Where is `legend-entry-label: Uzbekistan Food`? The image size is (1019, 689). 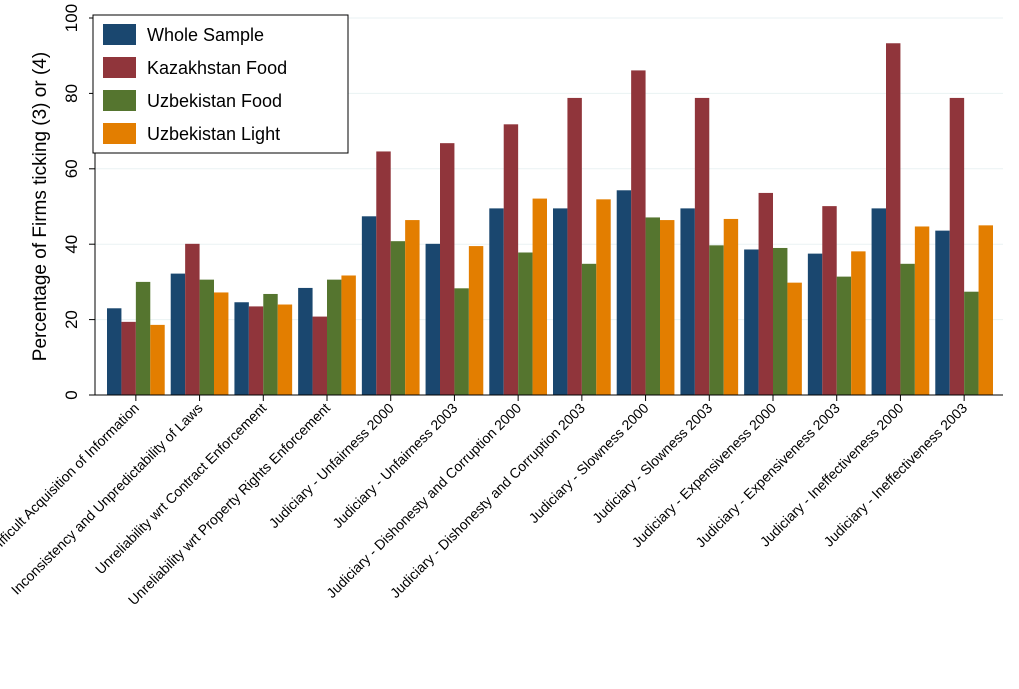 legend-entry-label: Uzbekistan Food is located at coordinates (214, 101).